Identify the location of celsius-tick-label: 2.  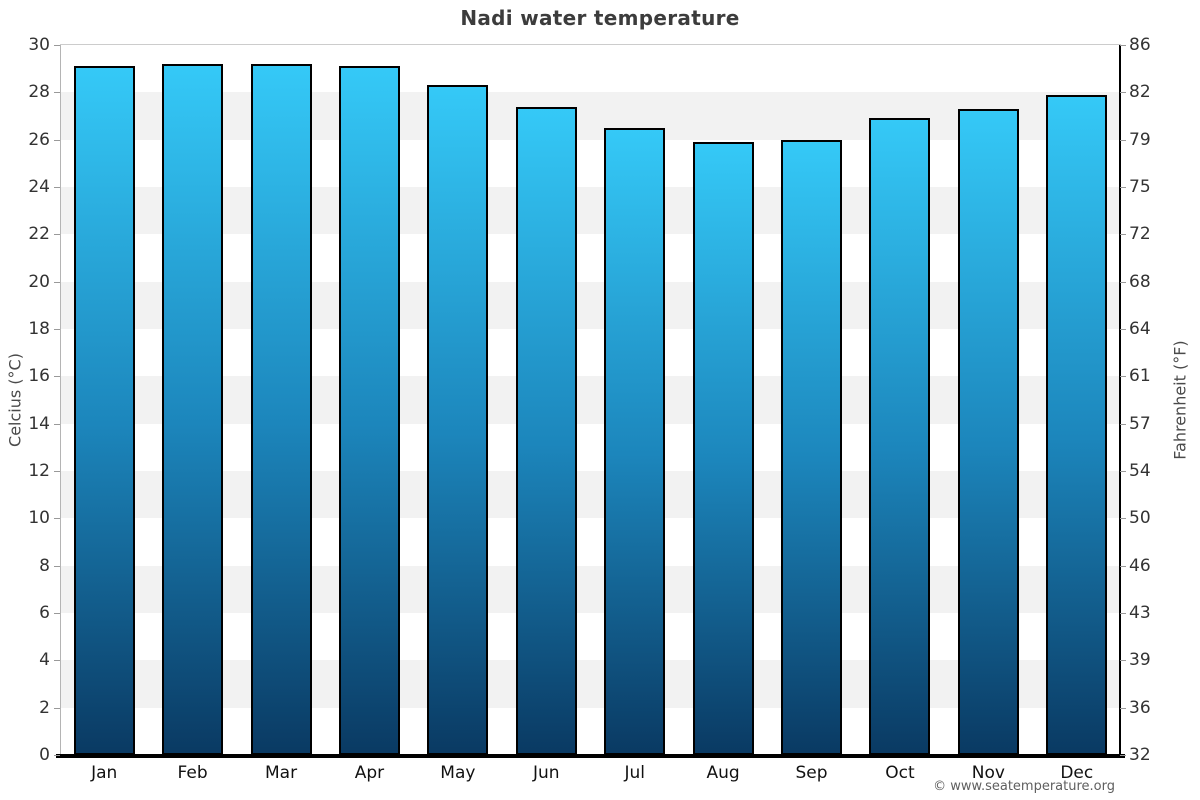
(44, 707).